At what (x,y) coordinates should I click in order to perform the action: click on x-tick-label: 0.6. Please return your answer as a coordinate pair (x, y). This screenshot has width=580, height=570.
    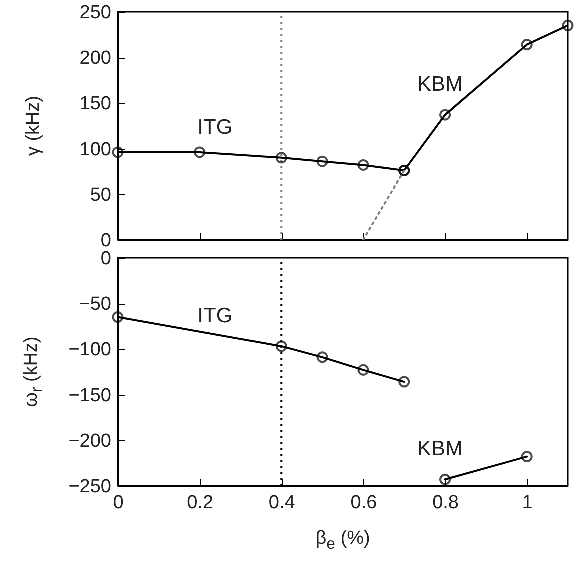
    Looking at the image, I should click on (364, 503).